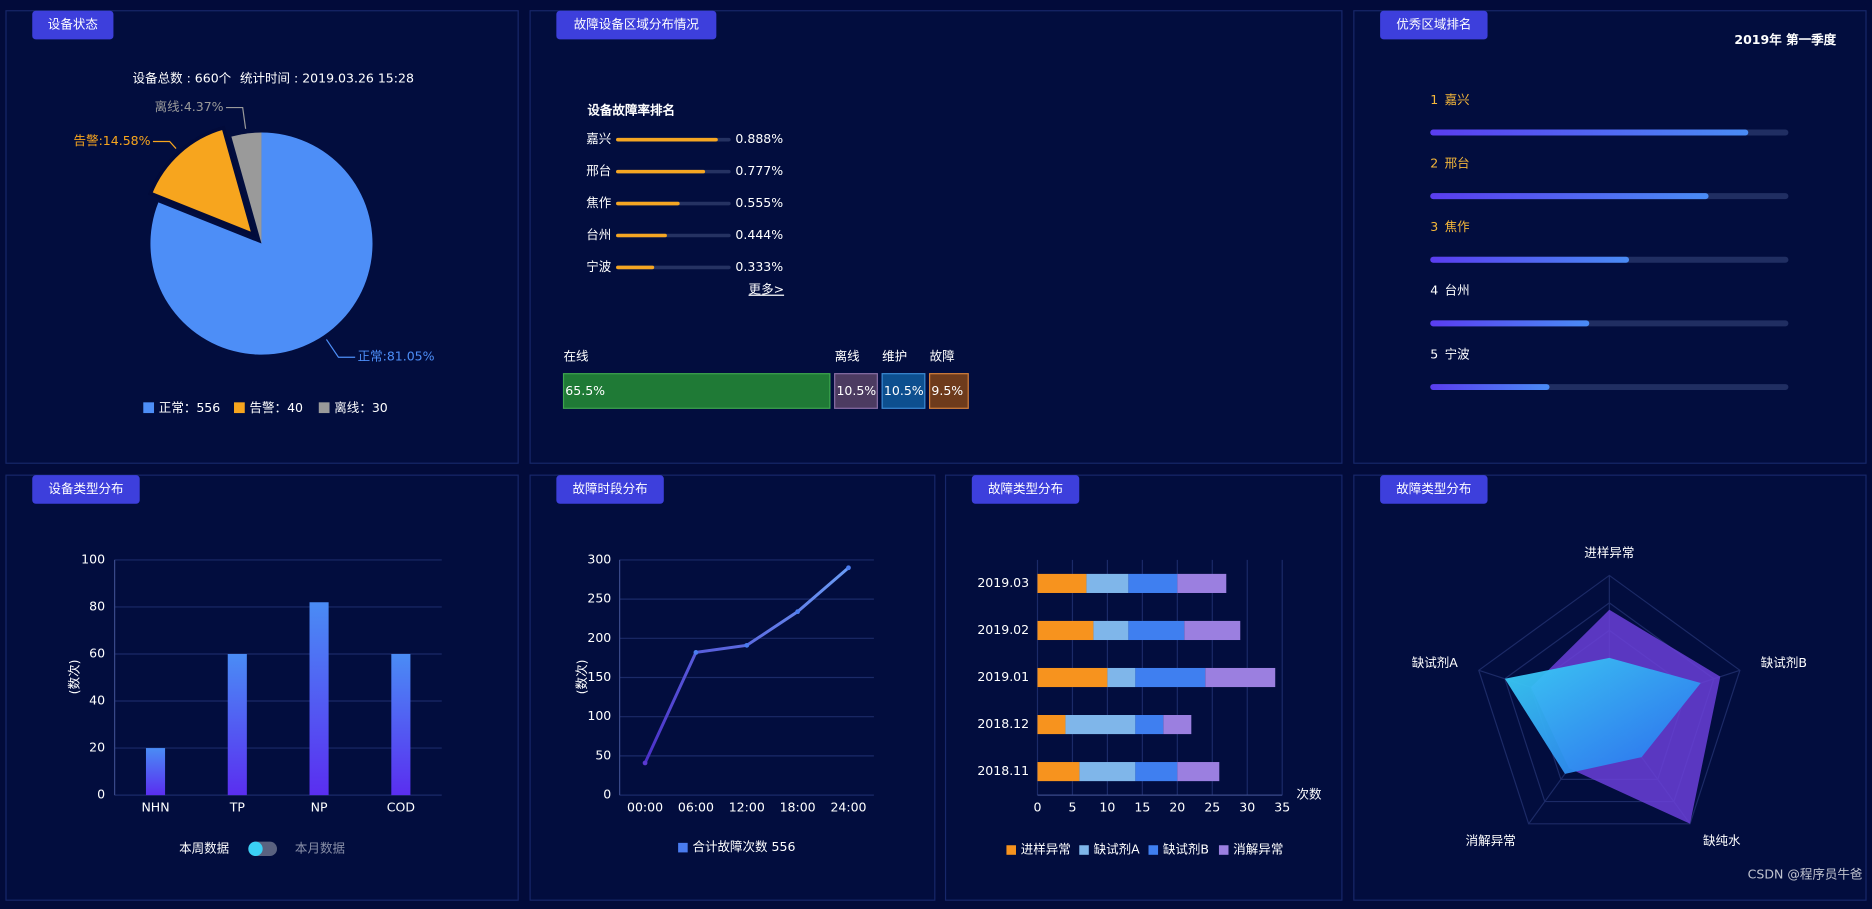 The width and height of the screenshot is (1872, 909). I want to click on rank-name: 邢台, so click(1457, 162).